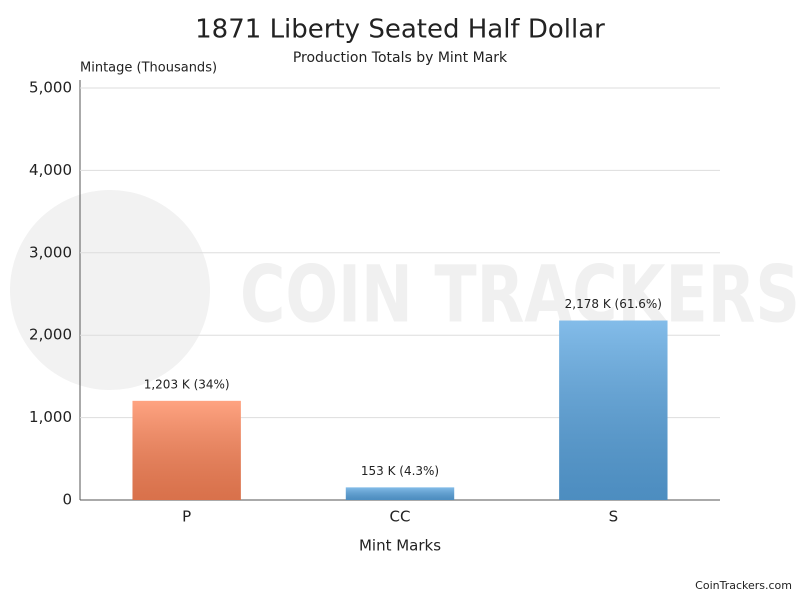 The height and width of the screenshot is (600, 800). I want to click on data-label: 2,178 K (61.6%), so click(613, 304).